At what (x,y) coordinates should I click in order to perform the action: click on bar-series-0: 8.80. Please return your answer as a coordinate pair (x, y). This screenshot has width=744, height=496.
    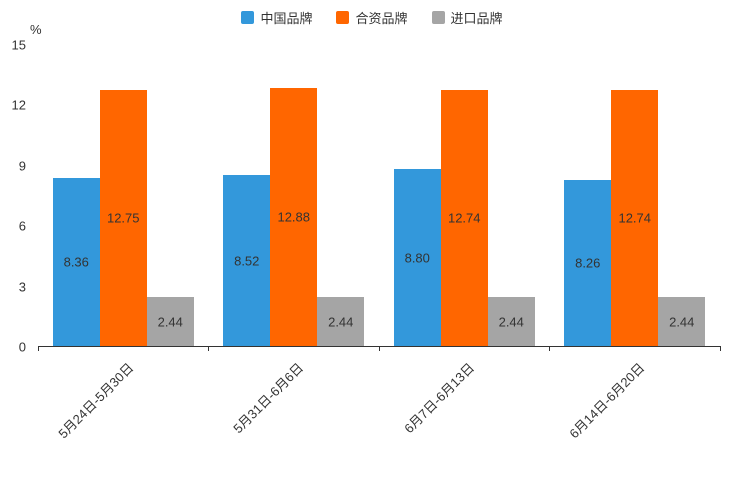
    Looking at the image, I should click on (417, 257).